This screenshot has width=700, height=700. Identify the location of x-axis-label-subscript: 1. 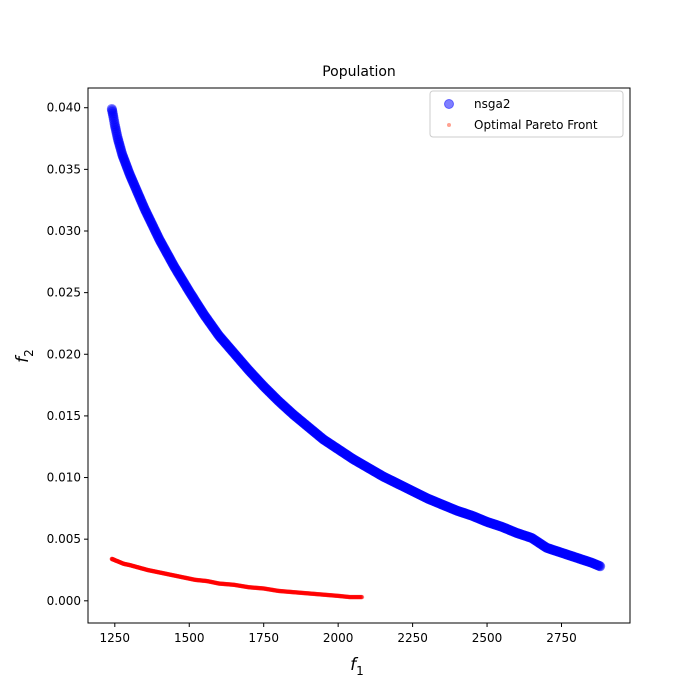
(360, 671).